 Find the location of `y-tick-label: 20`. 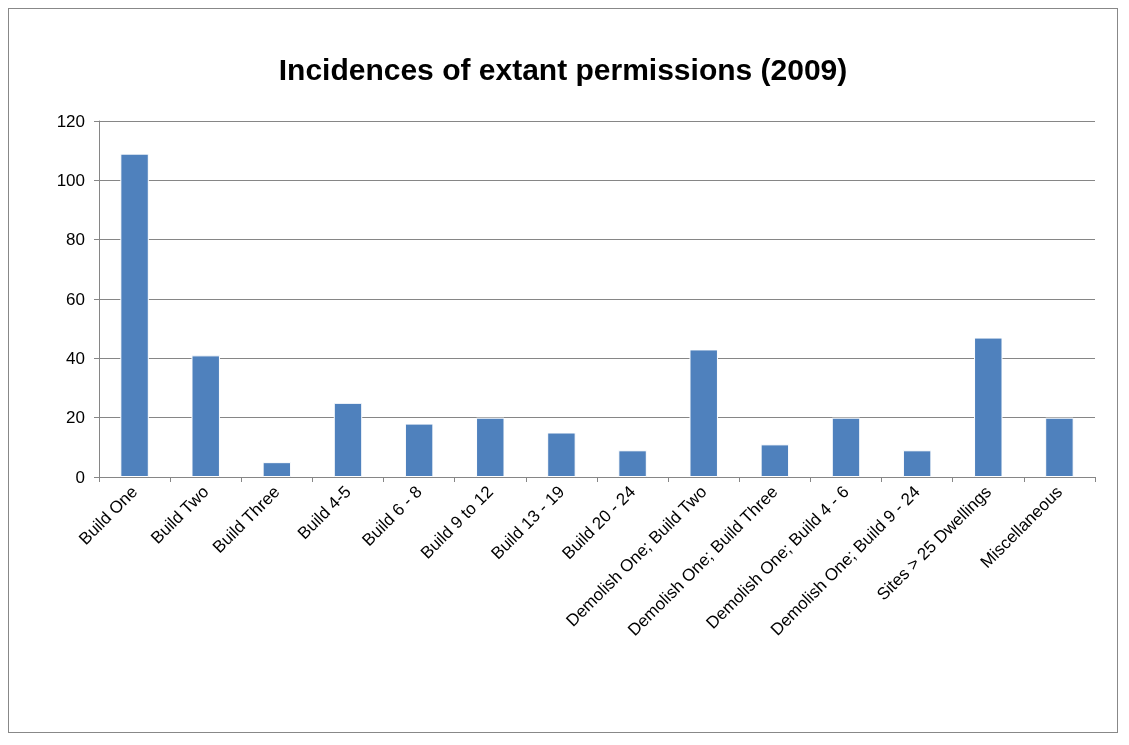

y-tick-label: 20 is located at coordinates (75, 418).